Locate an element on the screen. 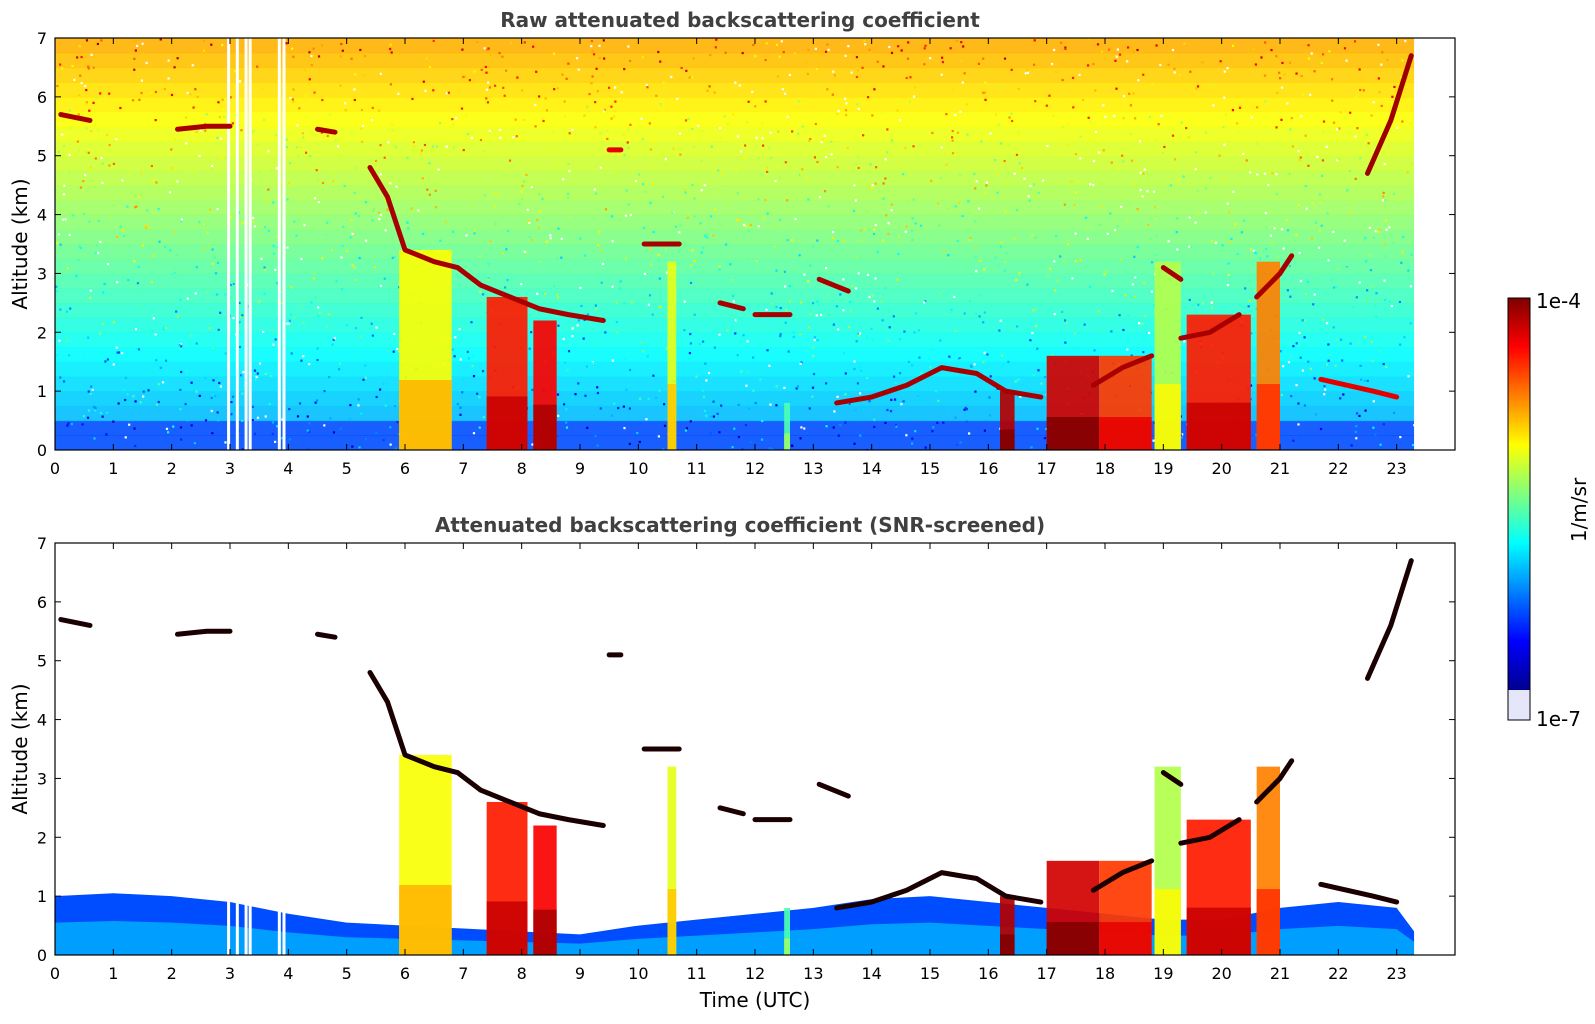 This screenshot has height=1024, width=1595. y-tick-label: 6 is located at coordinates (42, 97).